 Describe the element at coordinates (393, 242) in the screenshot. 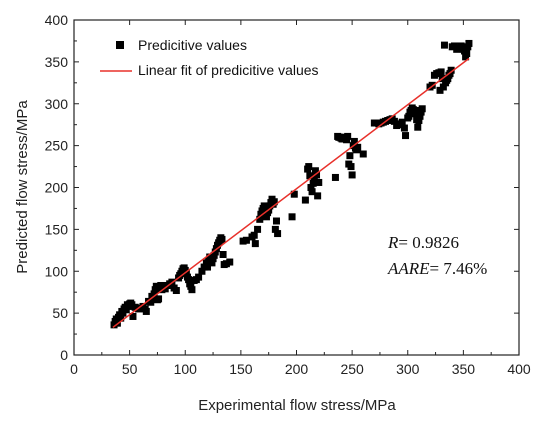

I see `r-annotation-label: R` at that location.